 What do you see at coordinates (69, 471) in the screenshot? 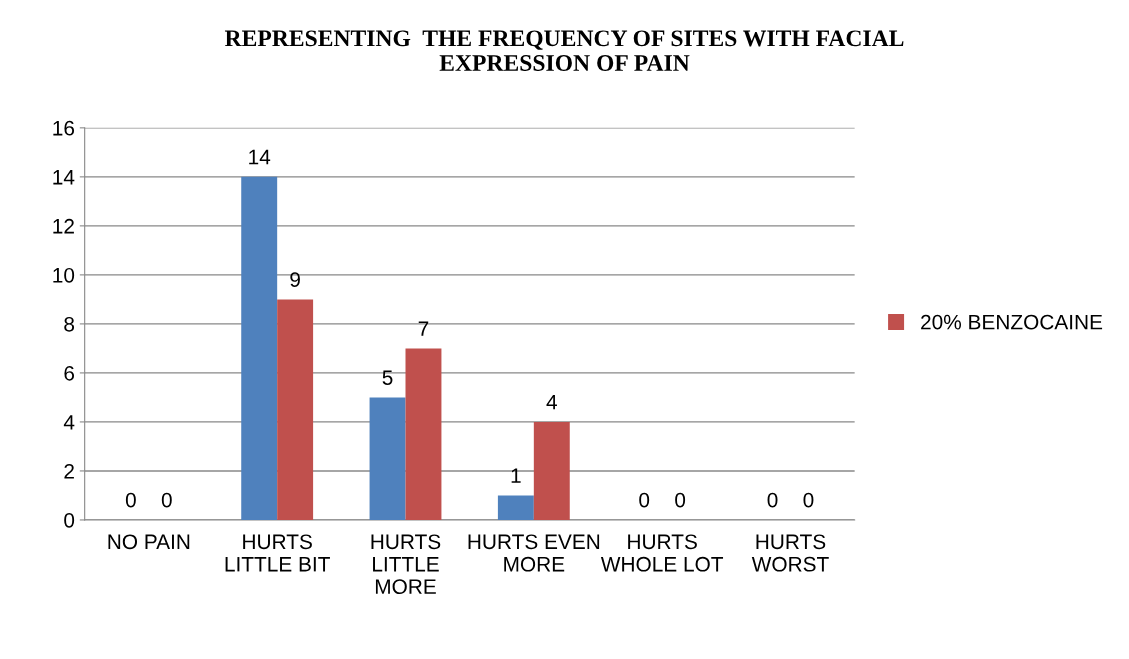
I see `y-tick-label: 2` at bounding box center [69, 471].